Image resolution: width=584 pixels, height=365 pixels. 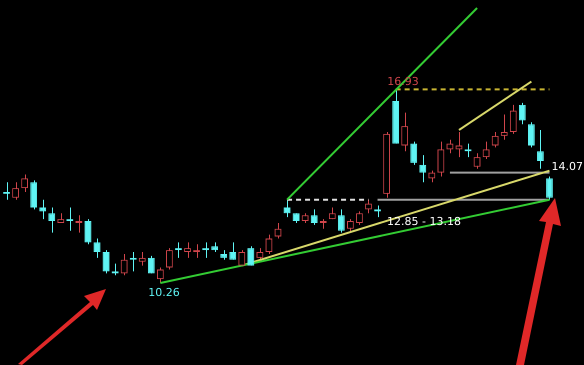 What do you see at coordinates (567, 166) in the screenshot?
I see `annotation: 14.07` at bounding box center [567, 166].